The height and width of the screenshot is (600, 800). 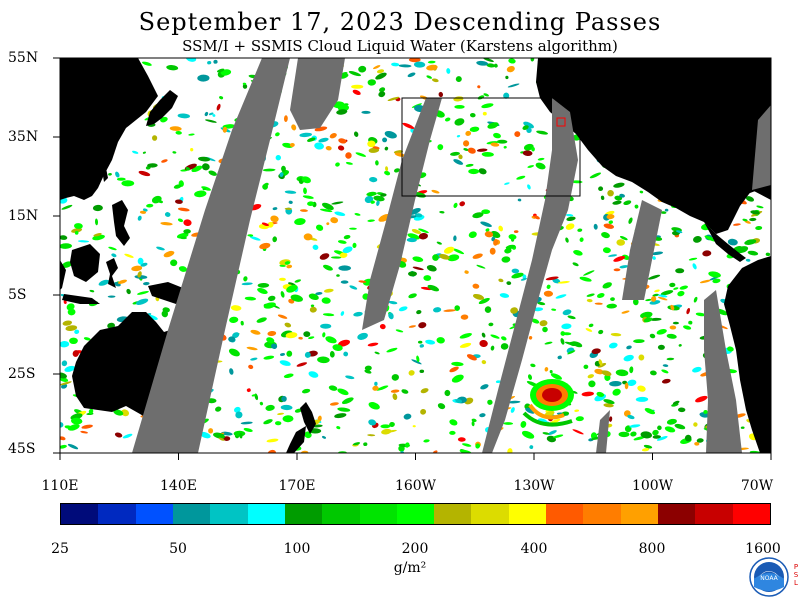 I want to click on lon-label-140e: 140E, so click(x=178, y=486).